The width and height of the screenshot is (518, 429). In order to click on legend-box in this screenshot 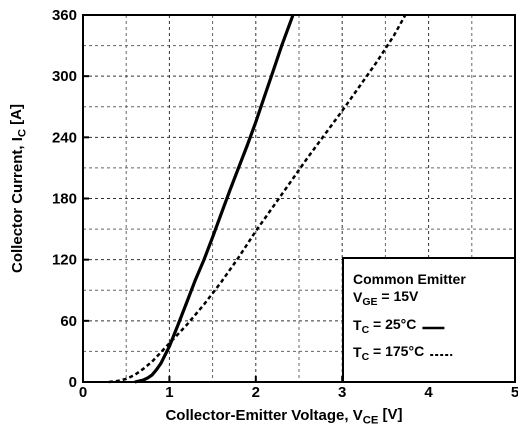, I will do `click(429, 320)`.